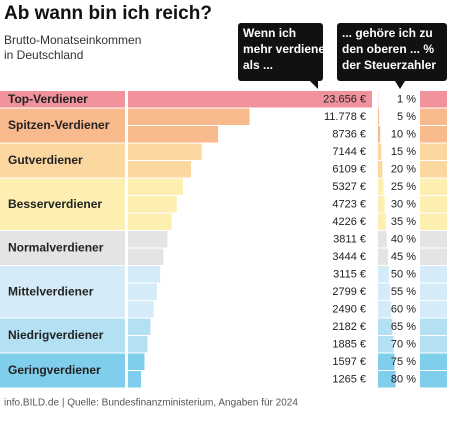 This screenshot has height=426, width=450. I want to click on group-label: Niedrigverdiener, so click(56, 335).